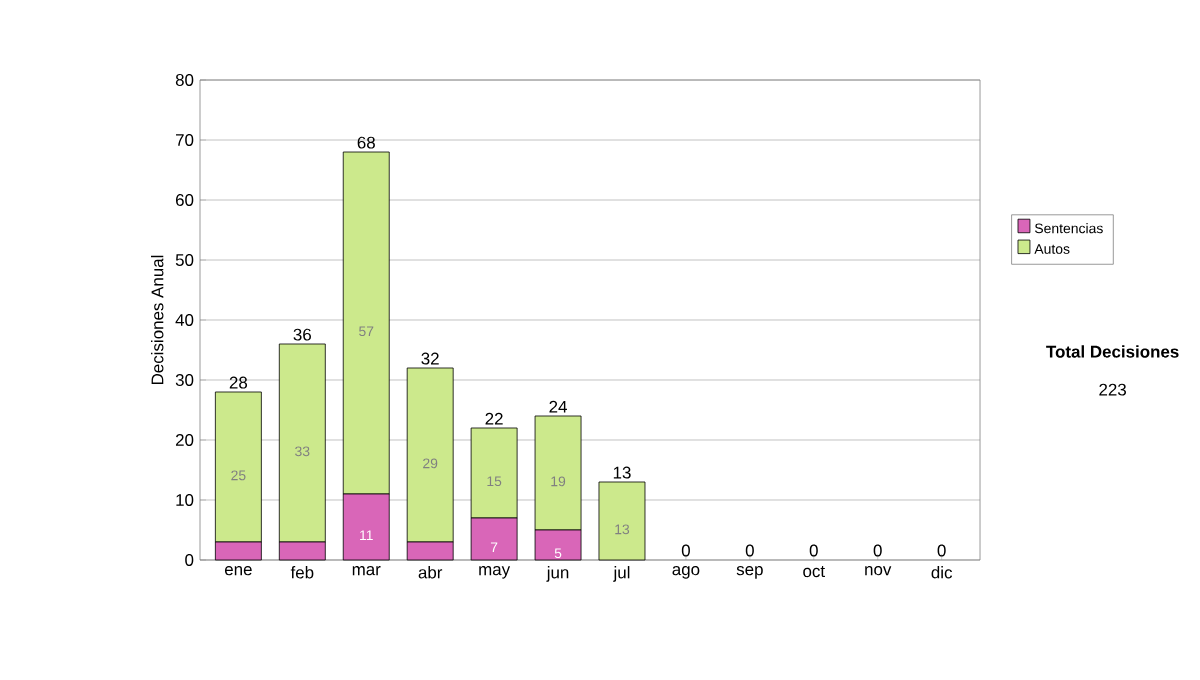  I want to click on total-label: 22, so click(494, 418).